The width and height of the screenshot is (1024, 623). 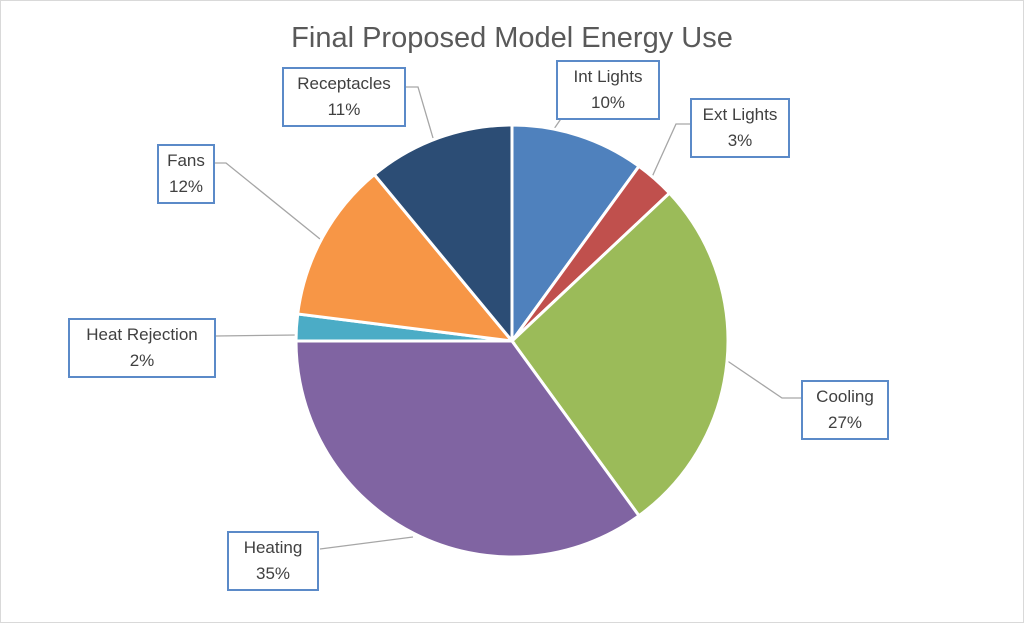 What do you see at coordinates (186, 160) in the screenshot?
I see `label-name: Fans` at bounding box center [186, 160].